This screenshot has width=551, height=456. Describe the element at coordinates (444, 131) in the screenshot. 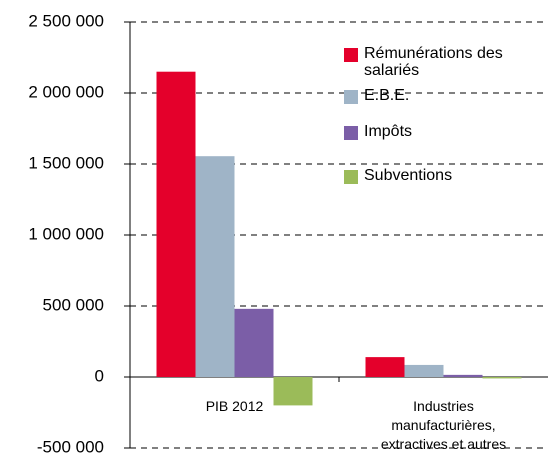

I see `legend-item: Impôts` at that location.